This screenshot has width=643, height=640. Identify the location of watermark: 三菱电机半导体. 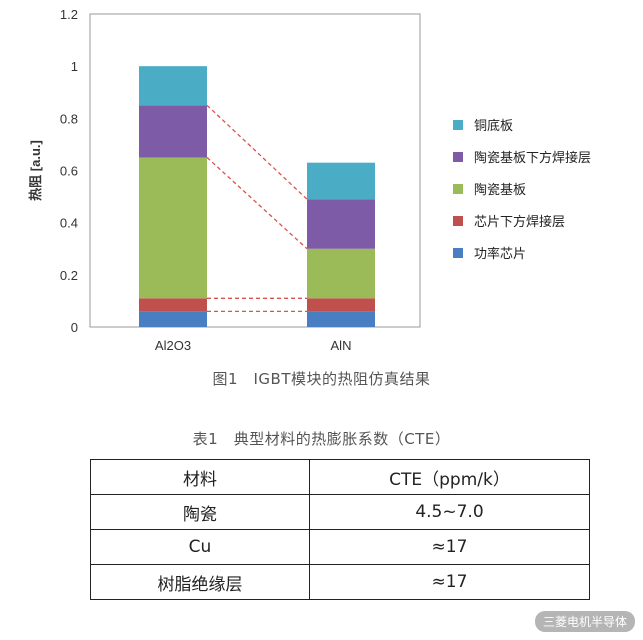
(584, 621).